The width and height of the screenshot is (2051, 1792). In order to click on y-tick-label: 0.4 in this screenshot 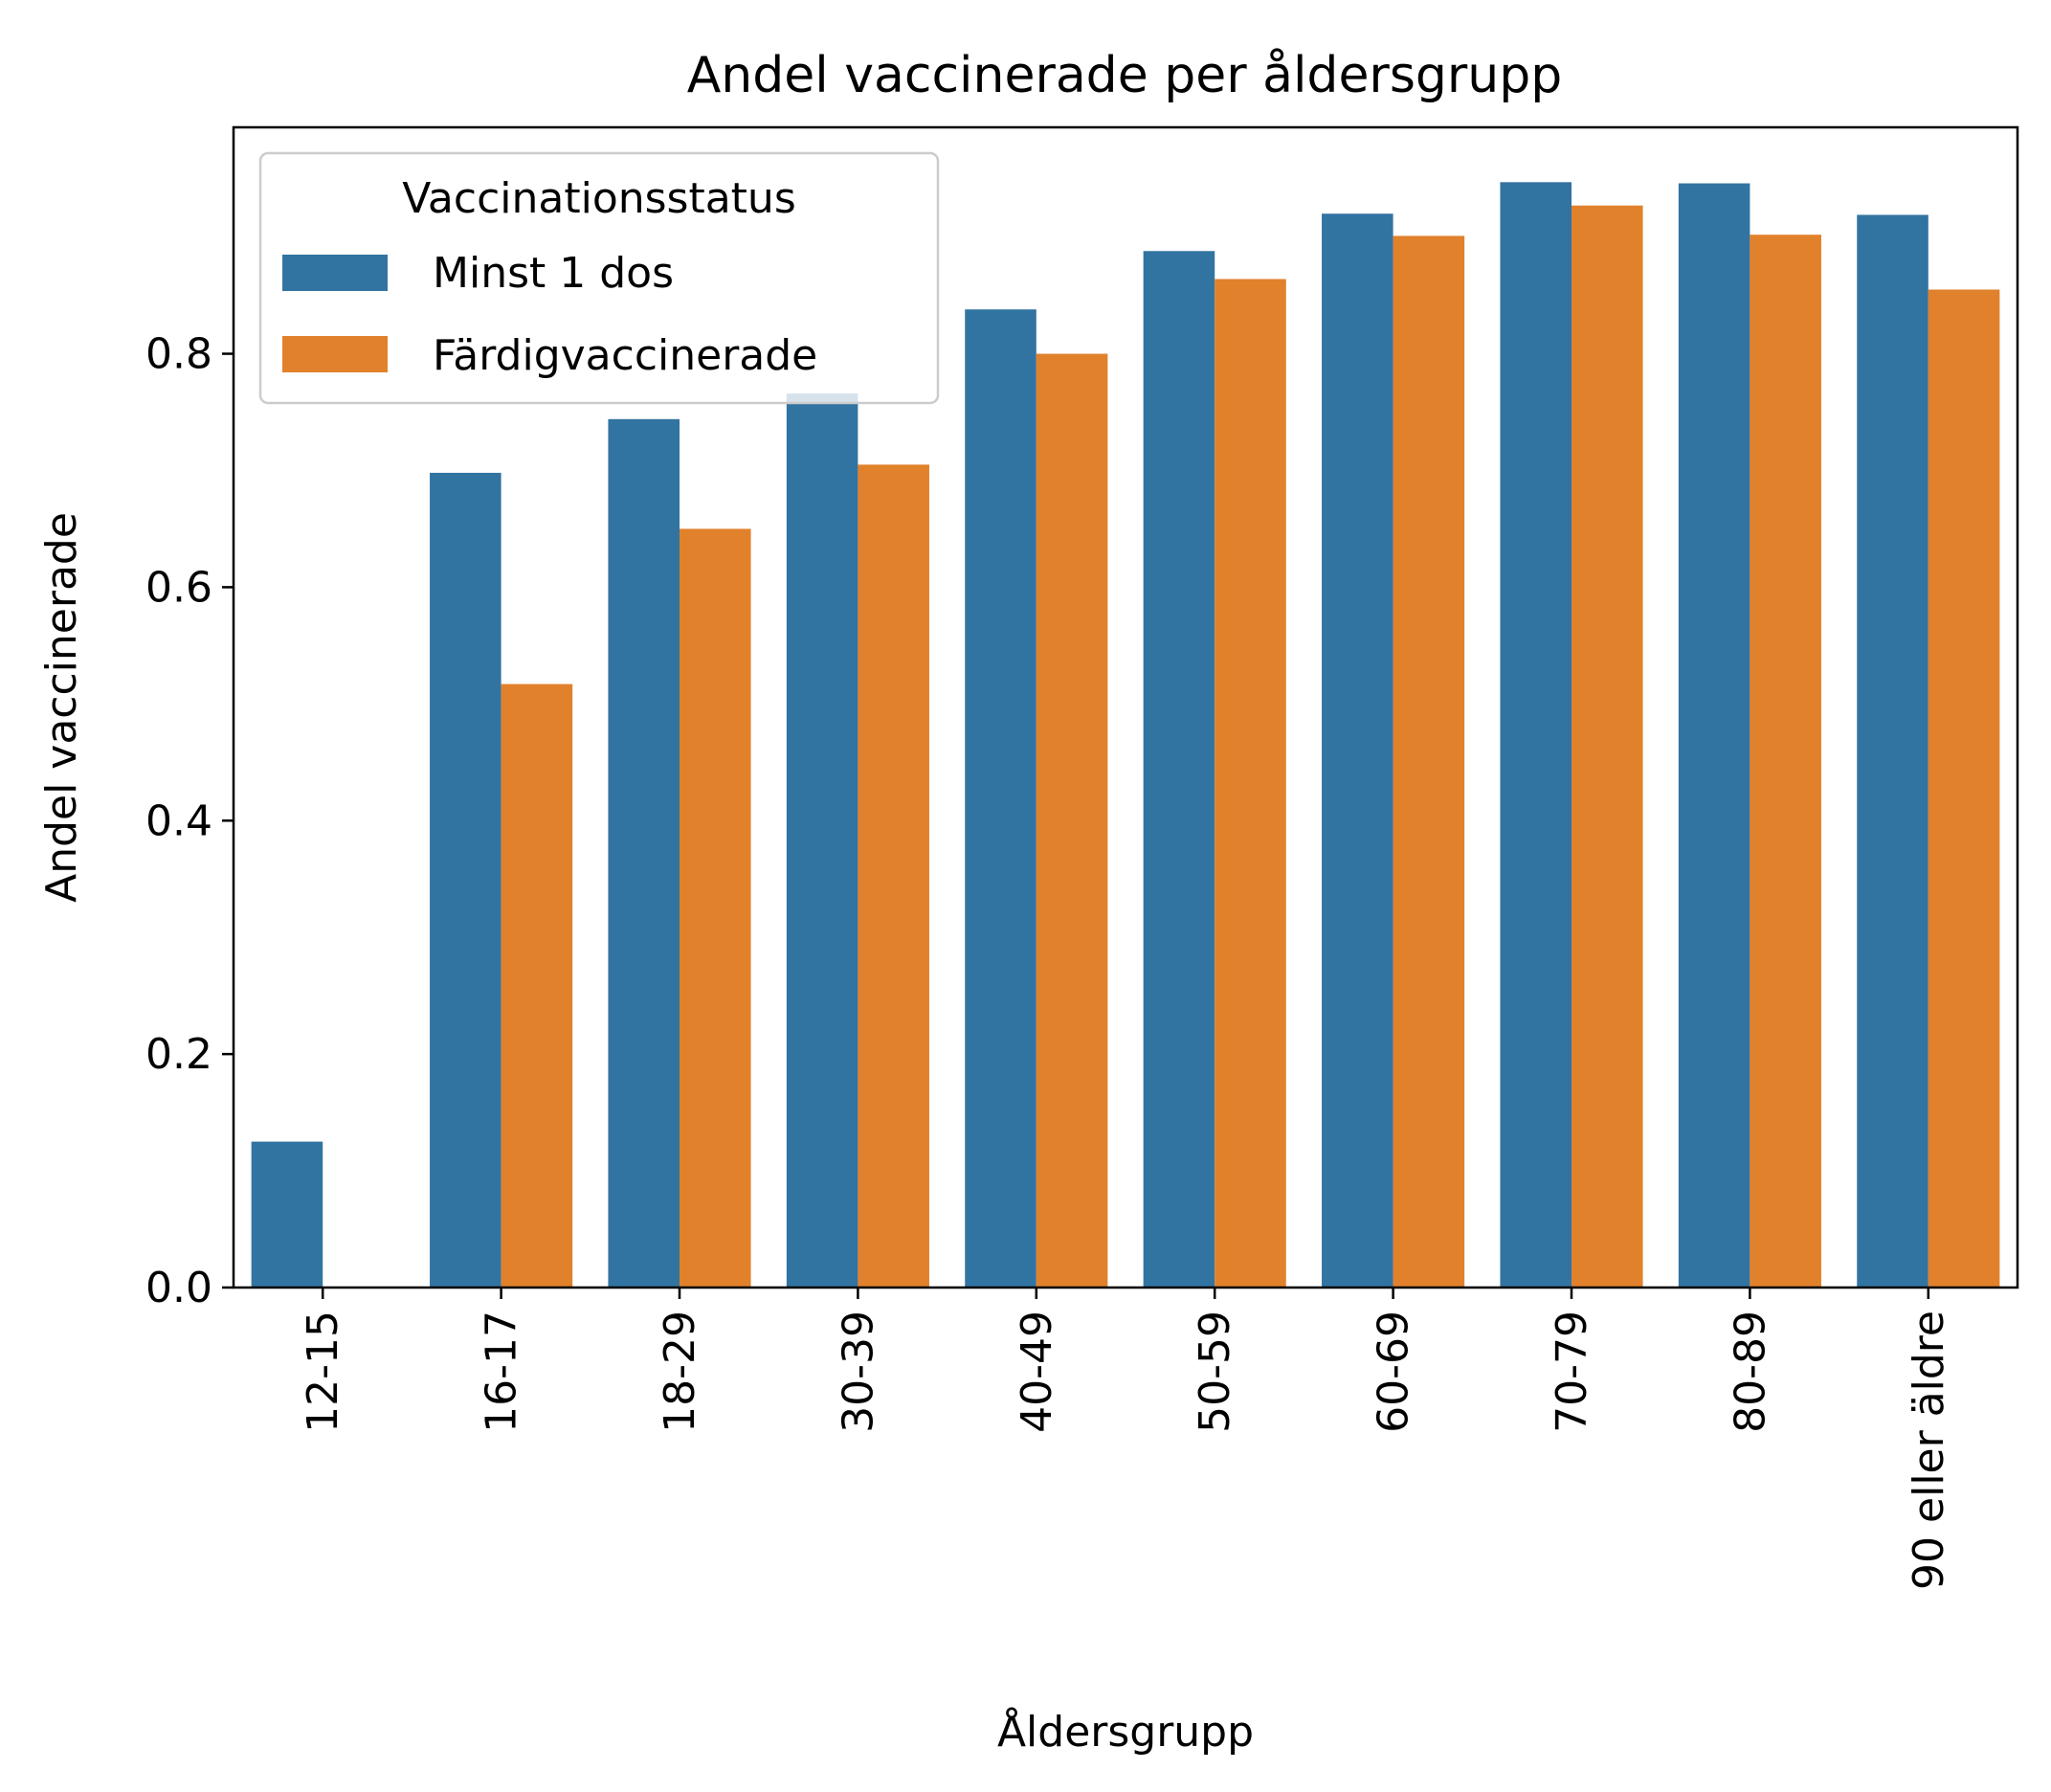, I will do `click(178, 821)`.